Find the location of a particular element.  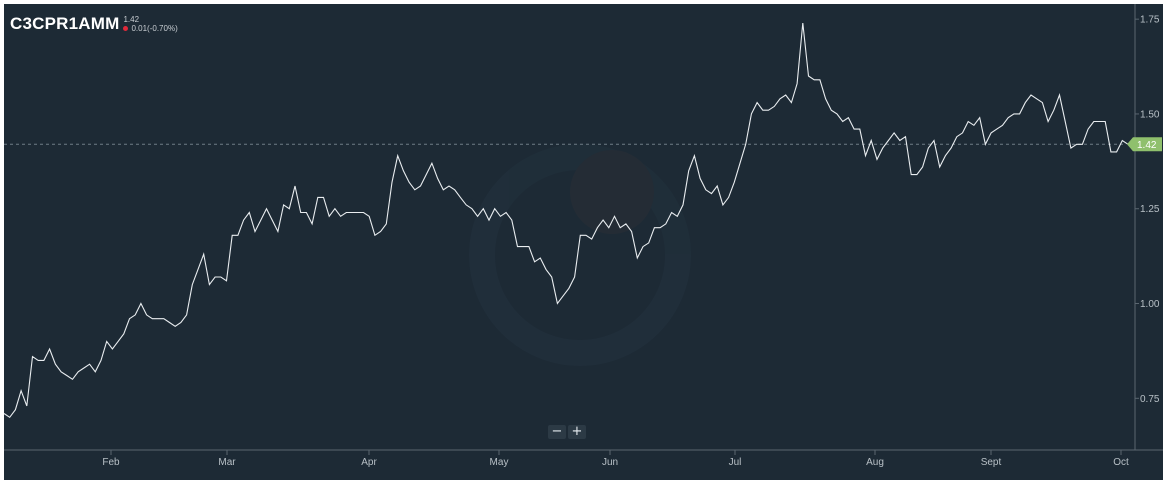

axis-background is located at coordinates (1149, 227).